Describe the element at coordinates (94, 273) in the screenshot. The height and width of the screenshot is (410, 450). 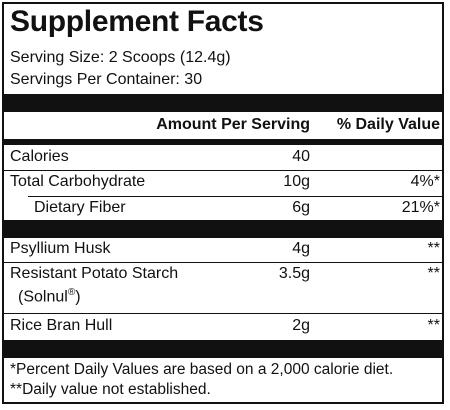
I see `row-resistant-potato-starch-name: Resistant Potato Starch` at that location.